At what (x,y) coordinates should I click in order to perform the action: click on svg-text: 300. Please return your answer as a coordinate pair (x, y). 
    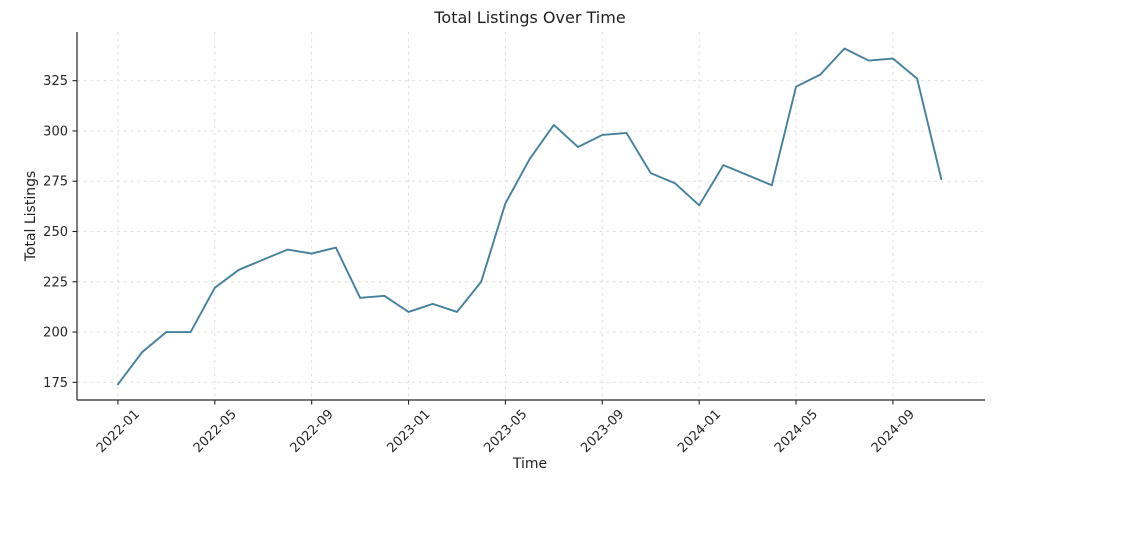
    Looking at the image, I should click on (55, 131).